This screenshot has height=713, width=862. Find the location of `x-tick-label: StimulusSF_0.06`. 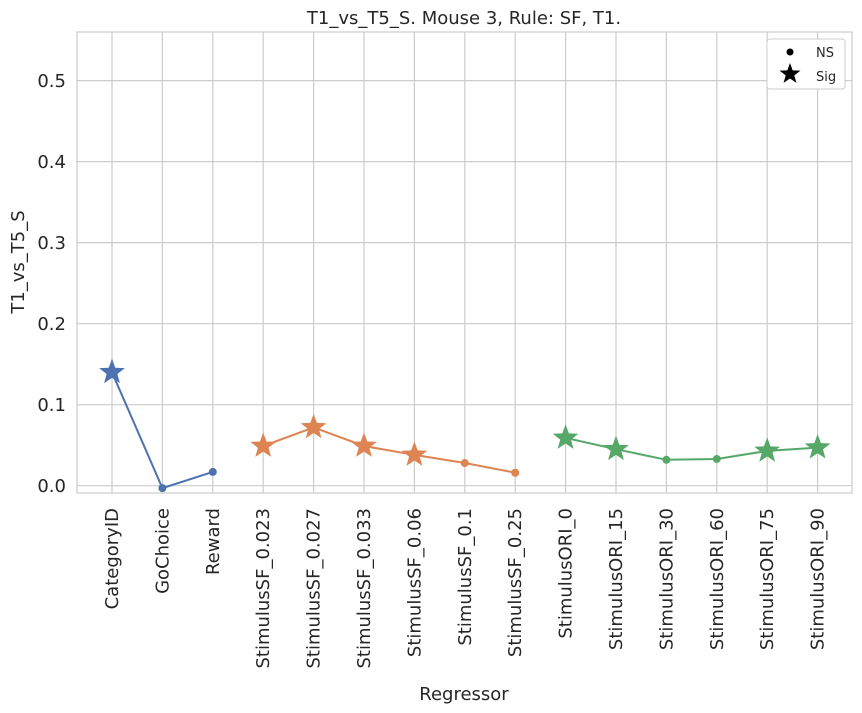

x-tick-label: StimulusSF_0.06 is located at coordinates (414, 582).